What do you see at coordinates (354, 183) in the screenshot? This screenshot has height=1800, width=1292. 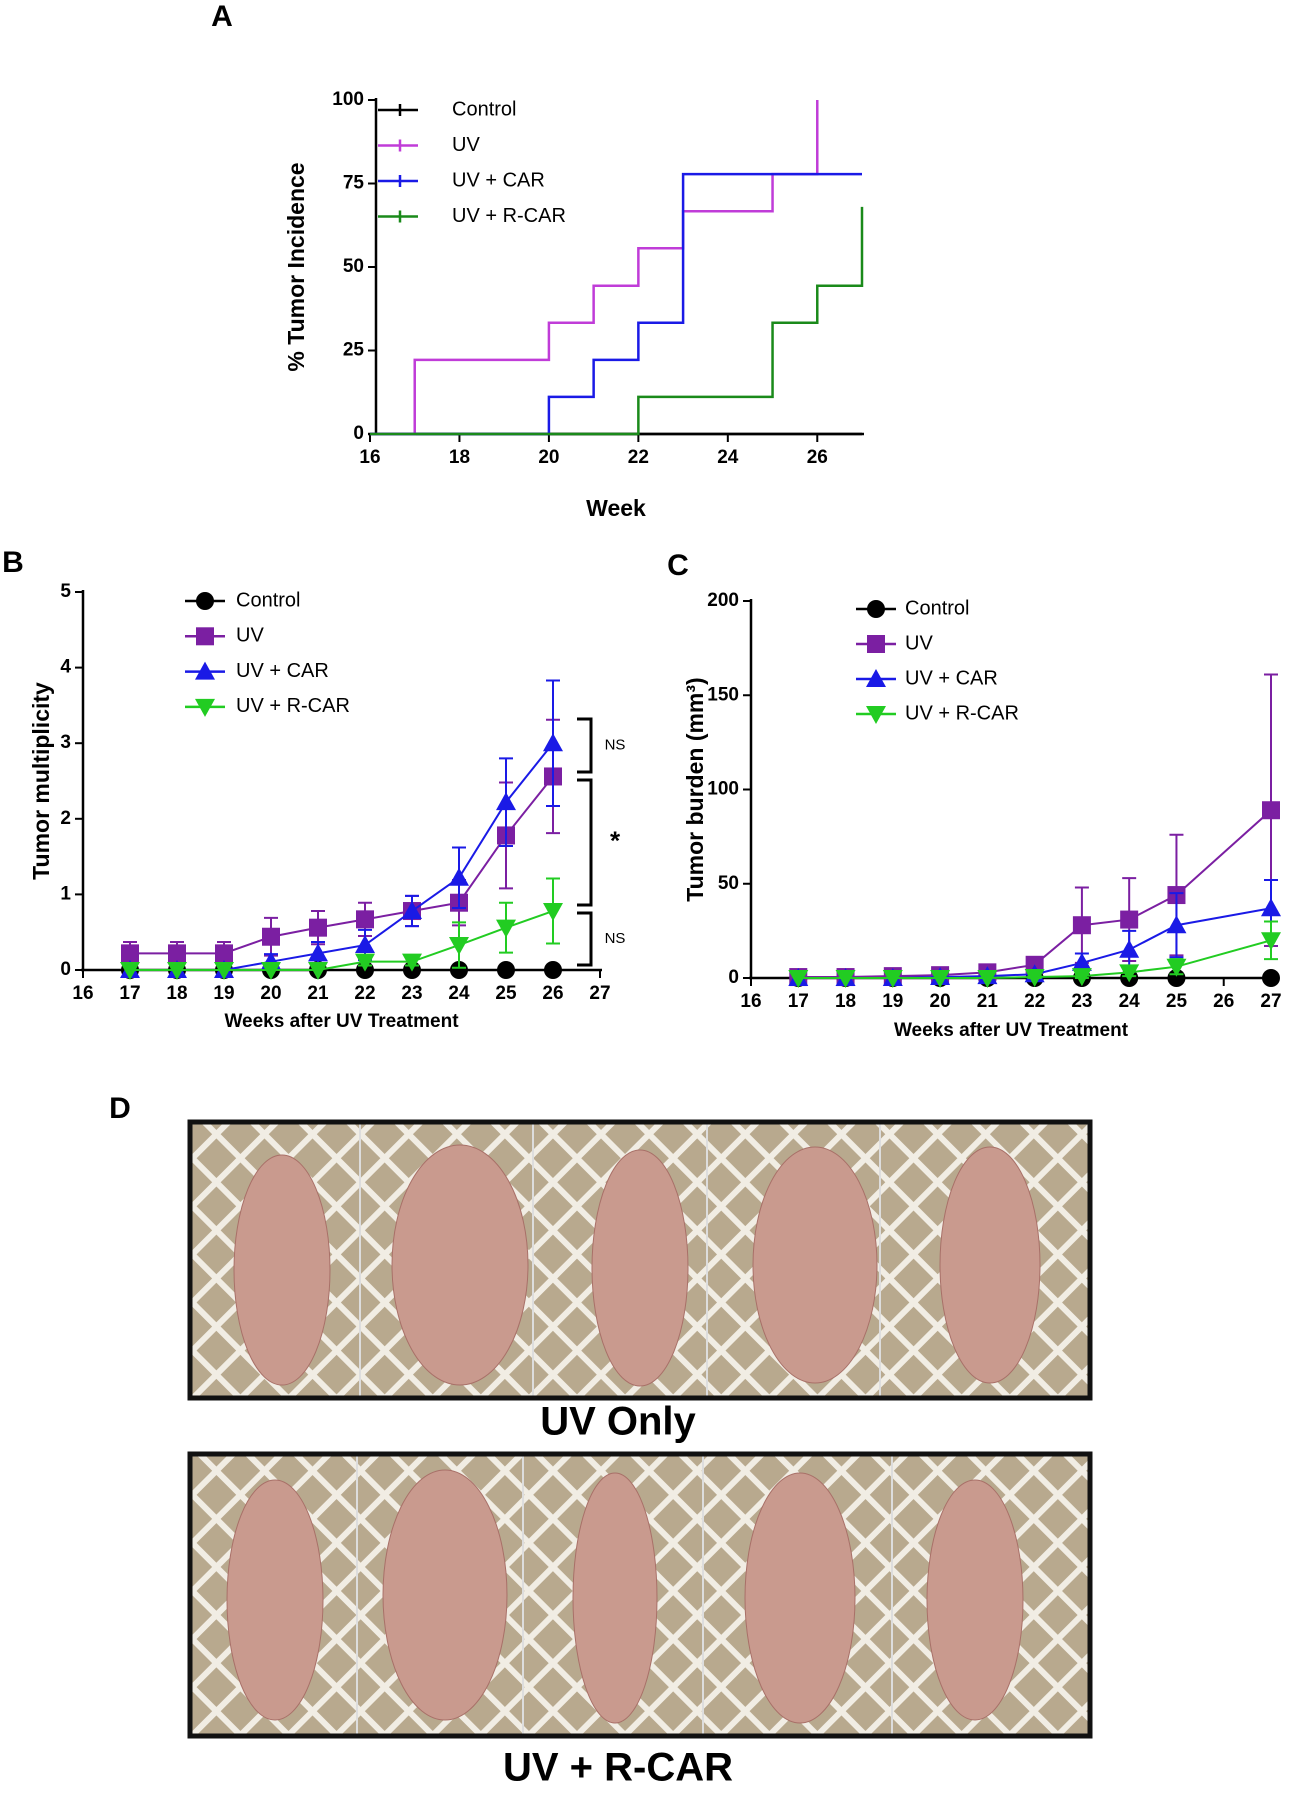 I see `y-tick-label: 75` at bounding box center [354, 183].